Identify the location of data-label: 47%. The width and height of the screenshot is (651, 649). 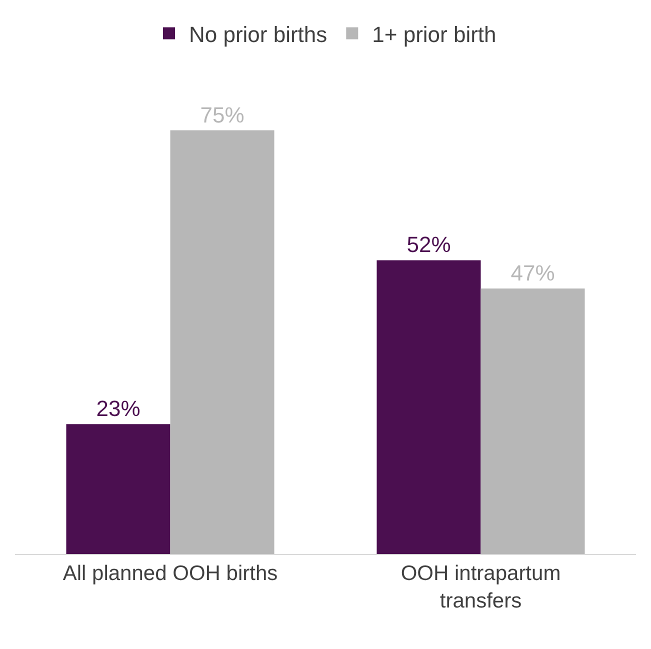
(532, 273).